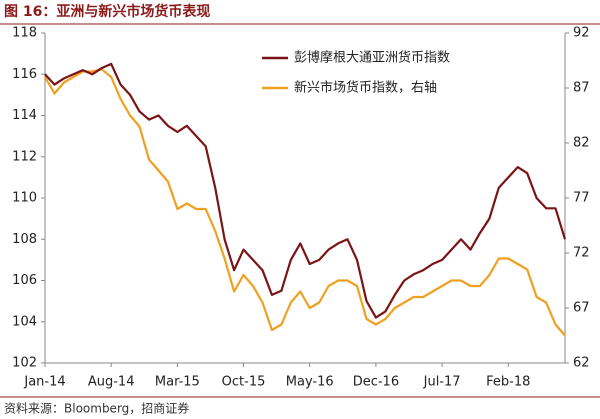  I want to click on y2-tick-label: 72, so click(581, 253).